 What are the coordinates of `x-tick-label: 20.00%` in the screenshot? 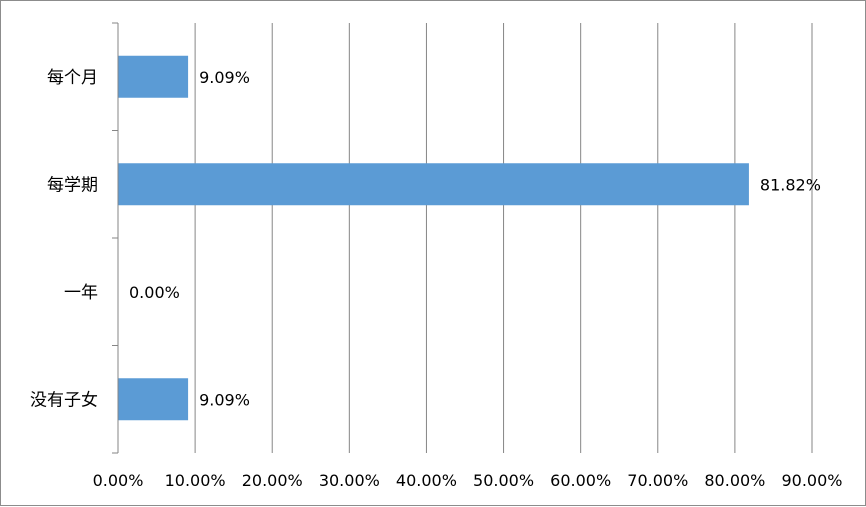 It's located at (272, 480).